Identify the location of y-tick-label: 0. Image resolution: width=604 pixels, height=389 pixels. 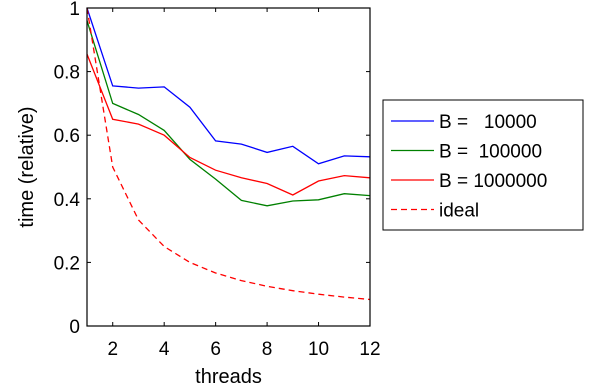
(74, 327).